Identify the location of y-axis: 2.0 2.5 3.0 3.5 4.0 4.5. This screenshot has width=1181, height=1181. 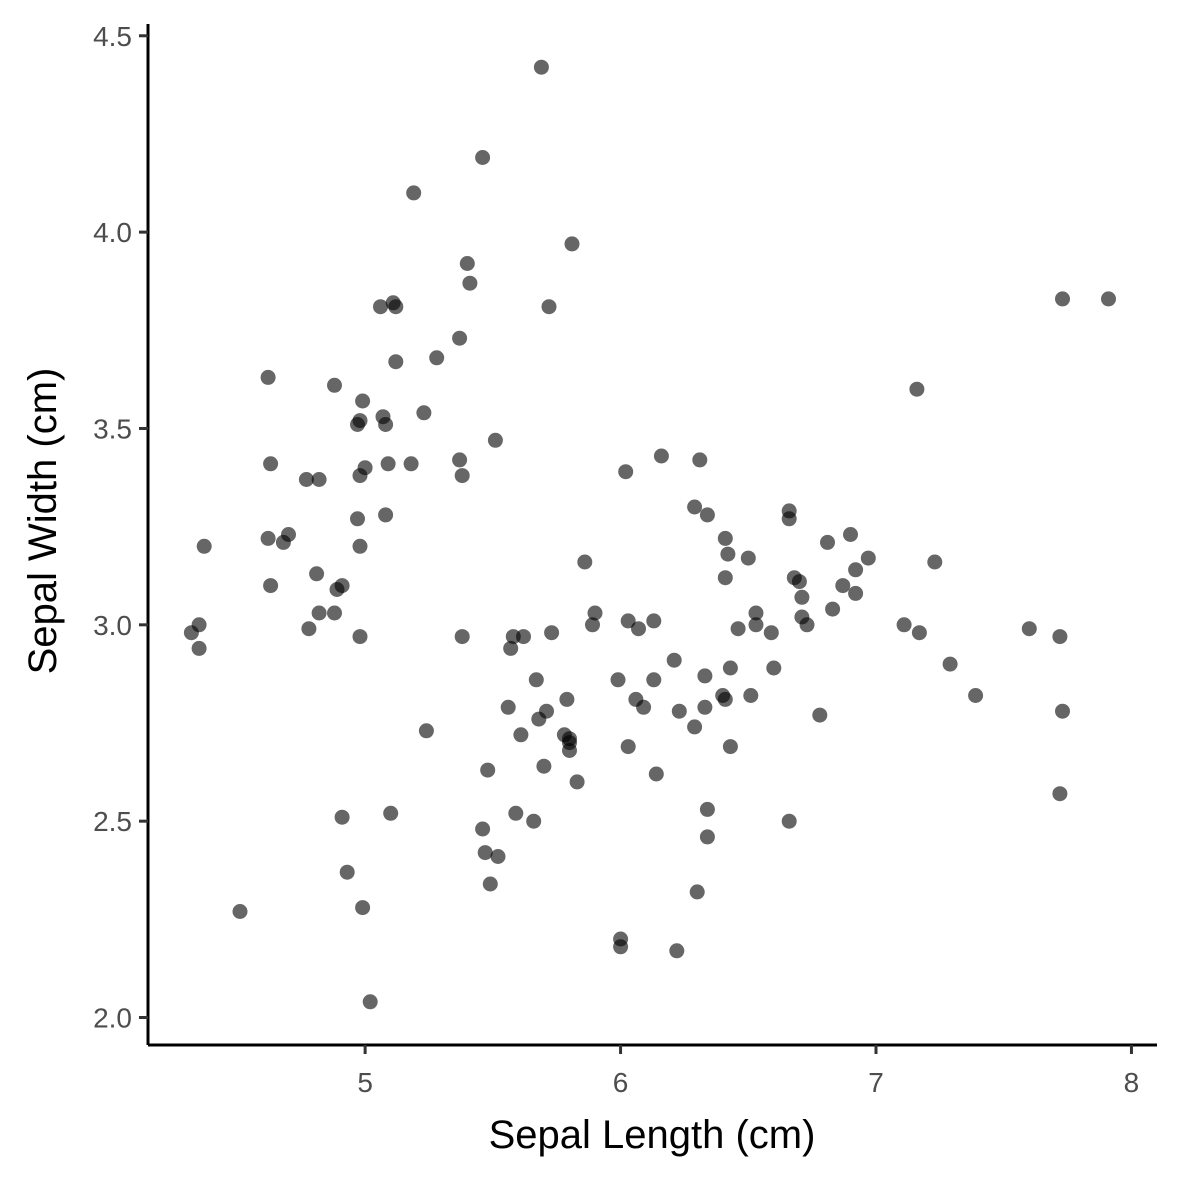
(121, 533).